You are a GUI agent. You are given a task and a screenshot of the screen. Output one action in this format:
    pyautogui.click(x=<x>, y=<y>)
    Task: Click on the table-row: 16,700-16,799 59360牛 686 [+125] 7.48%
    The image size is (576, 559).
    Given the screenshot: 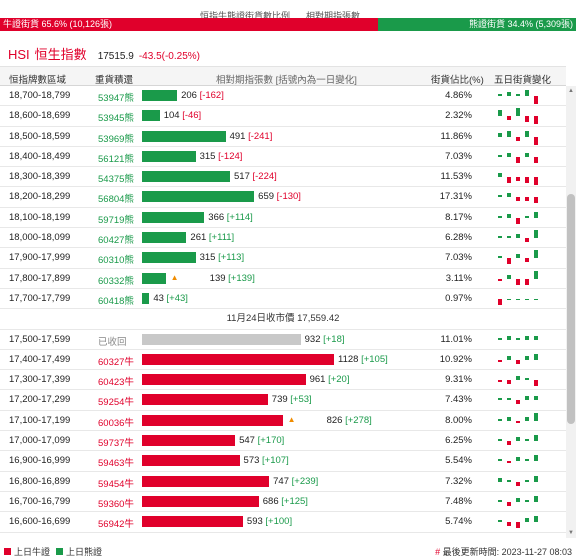 What is the action you would take?
    pyautogui.click(x=283, y=502)
    